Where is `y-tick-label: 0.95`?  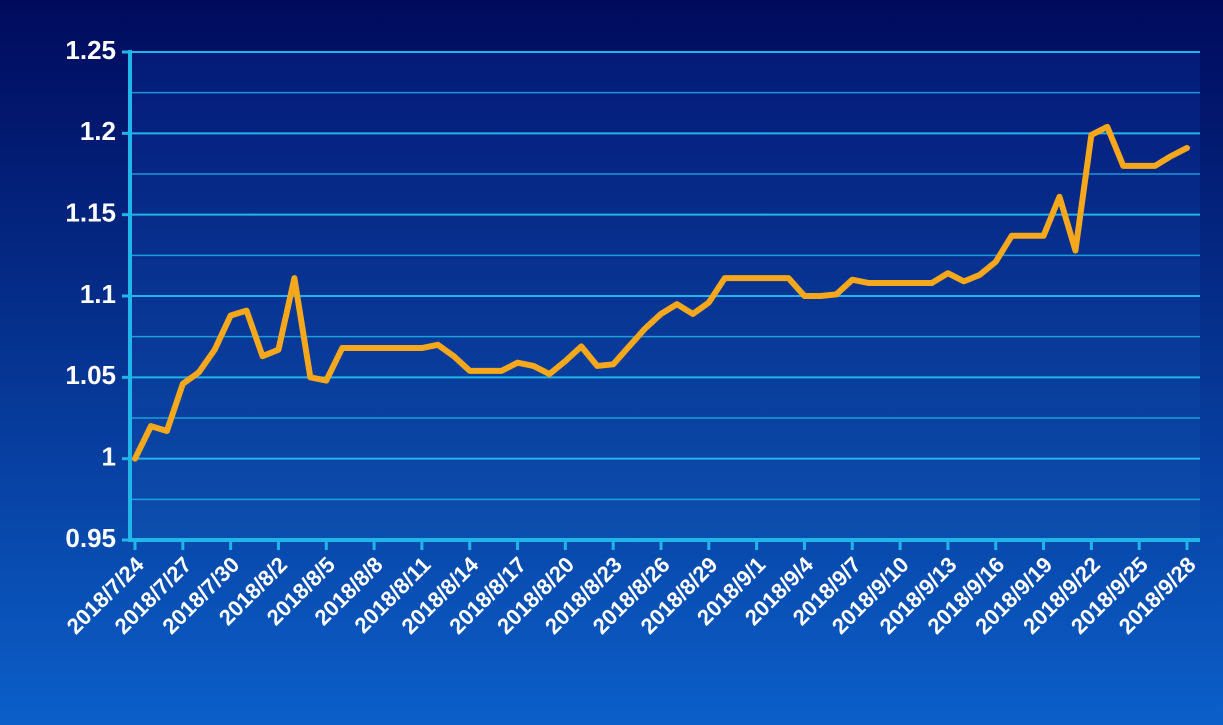
y-tick-label: 0.95 is located at coordinates (90, 538).